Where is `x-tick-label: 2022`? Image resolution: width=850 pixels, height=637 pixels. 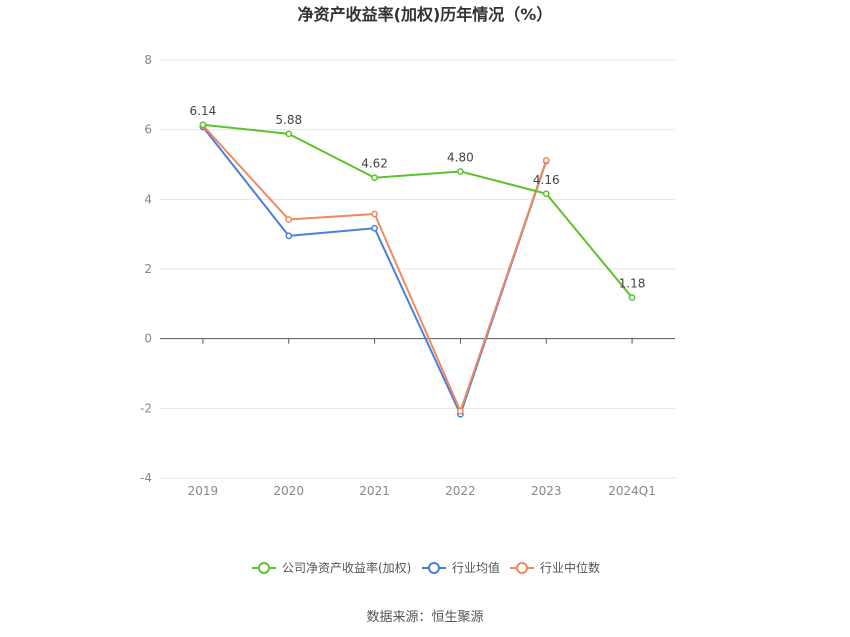
x-tick-label: 2022 is located at coordinates (460, 491).